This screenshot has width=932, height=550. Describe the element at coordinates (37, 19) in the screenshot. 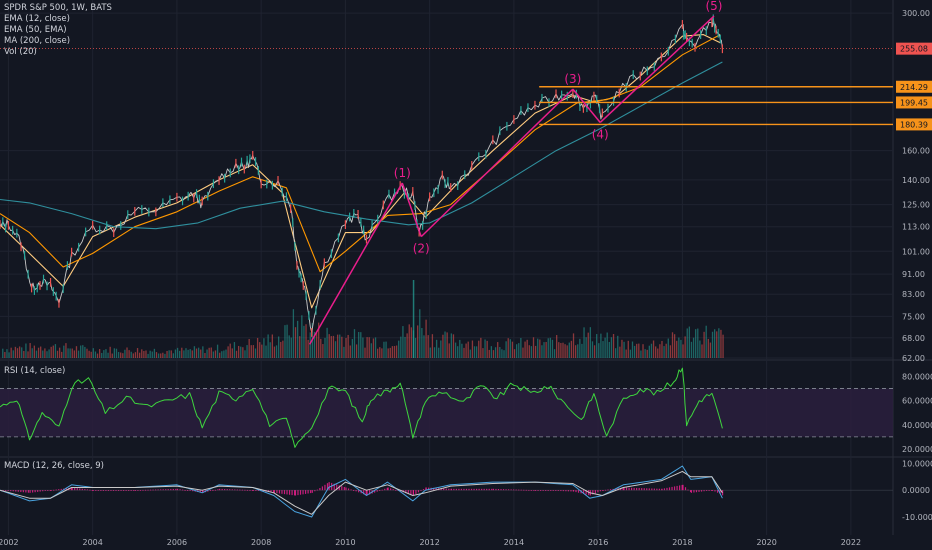

I see `legend-ema12: EMA (12, close)` at that location.